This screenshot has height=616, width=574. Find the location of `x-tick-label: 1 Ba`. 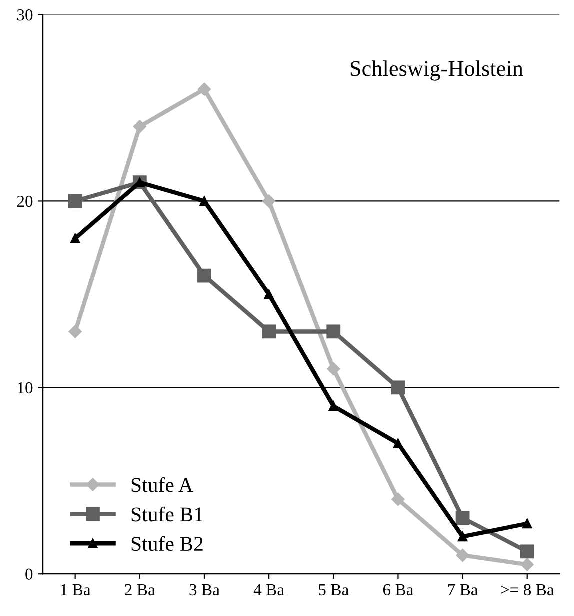

x-tick-label: 1 Ba is located at coordinates (76, 590).